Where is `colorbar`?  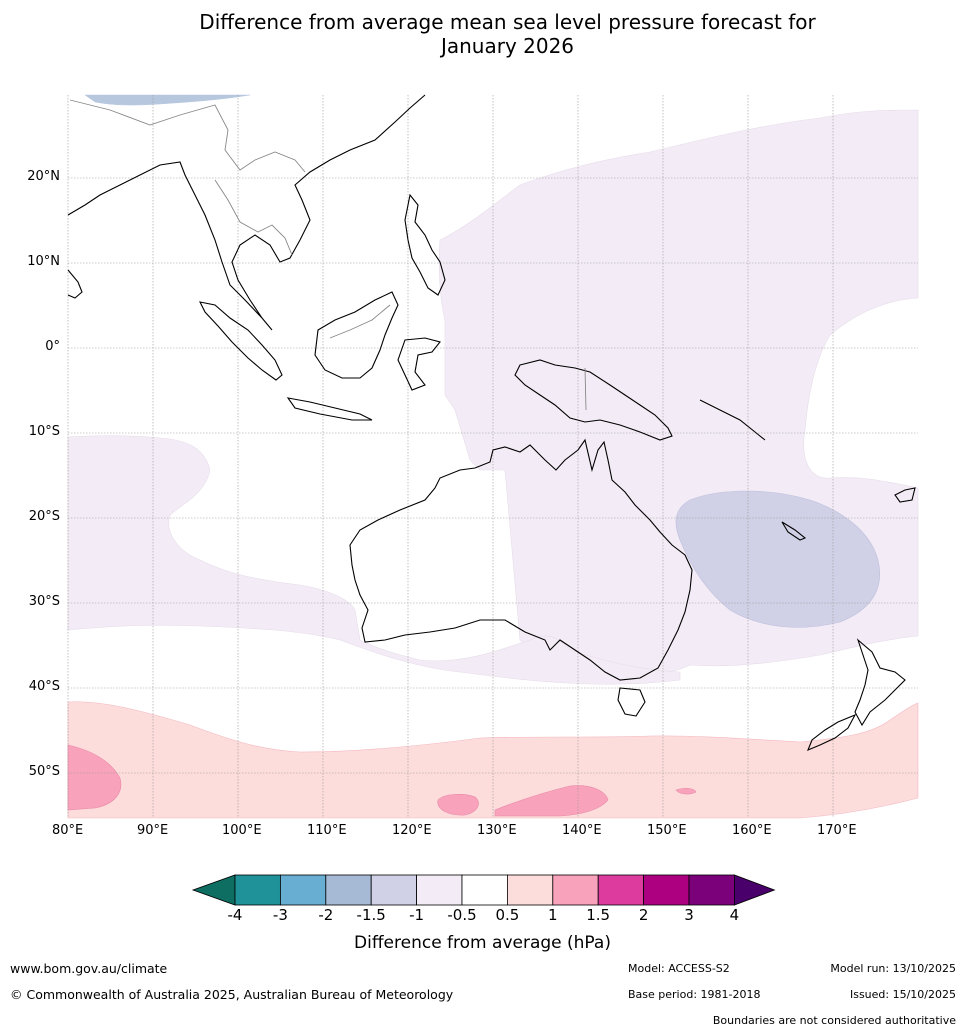
colorbar is located at coordinates (483, 890).